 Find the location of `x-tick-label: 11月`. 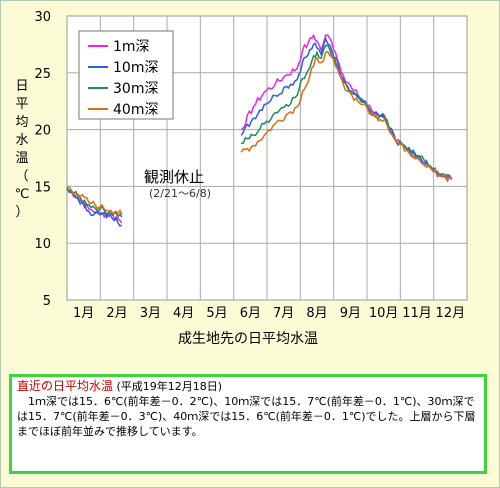

x-tick-label: 11月 is located at coordinates (417, 313).